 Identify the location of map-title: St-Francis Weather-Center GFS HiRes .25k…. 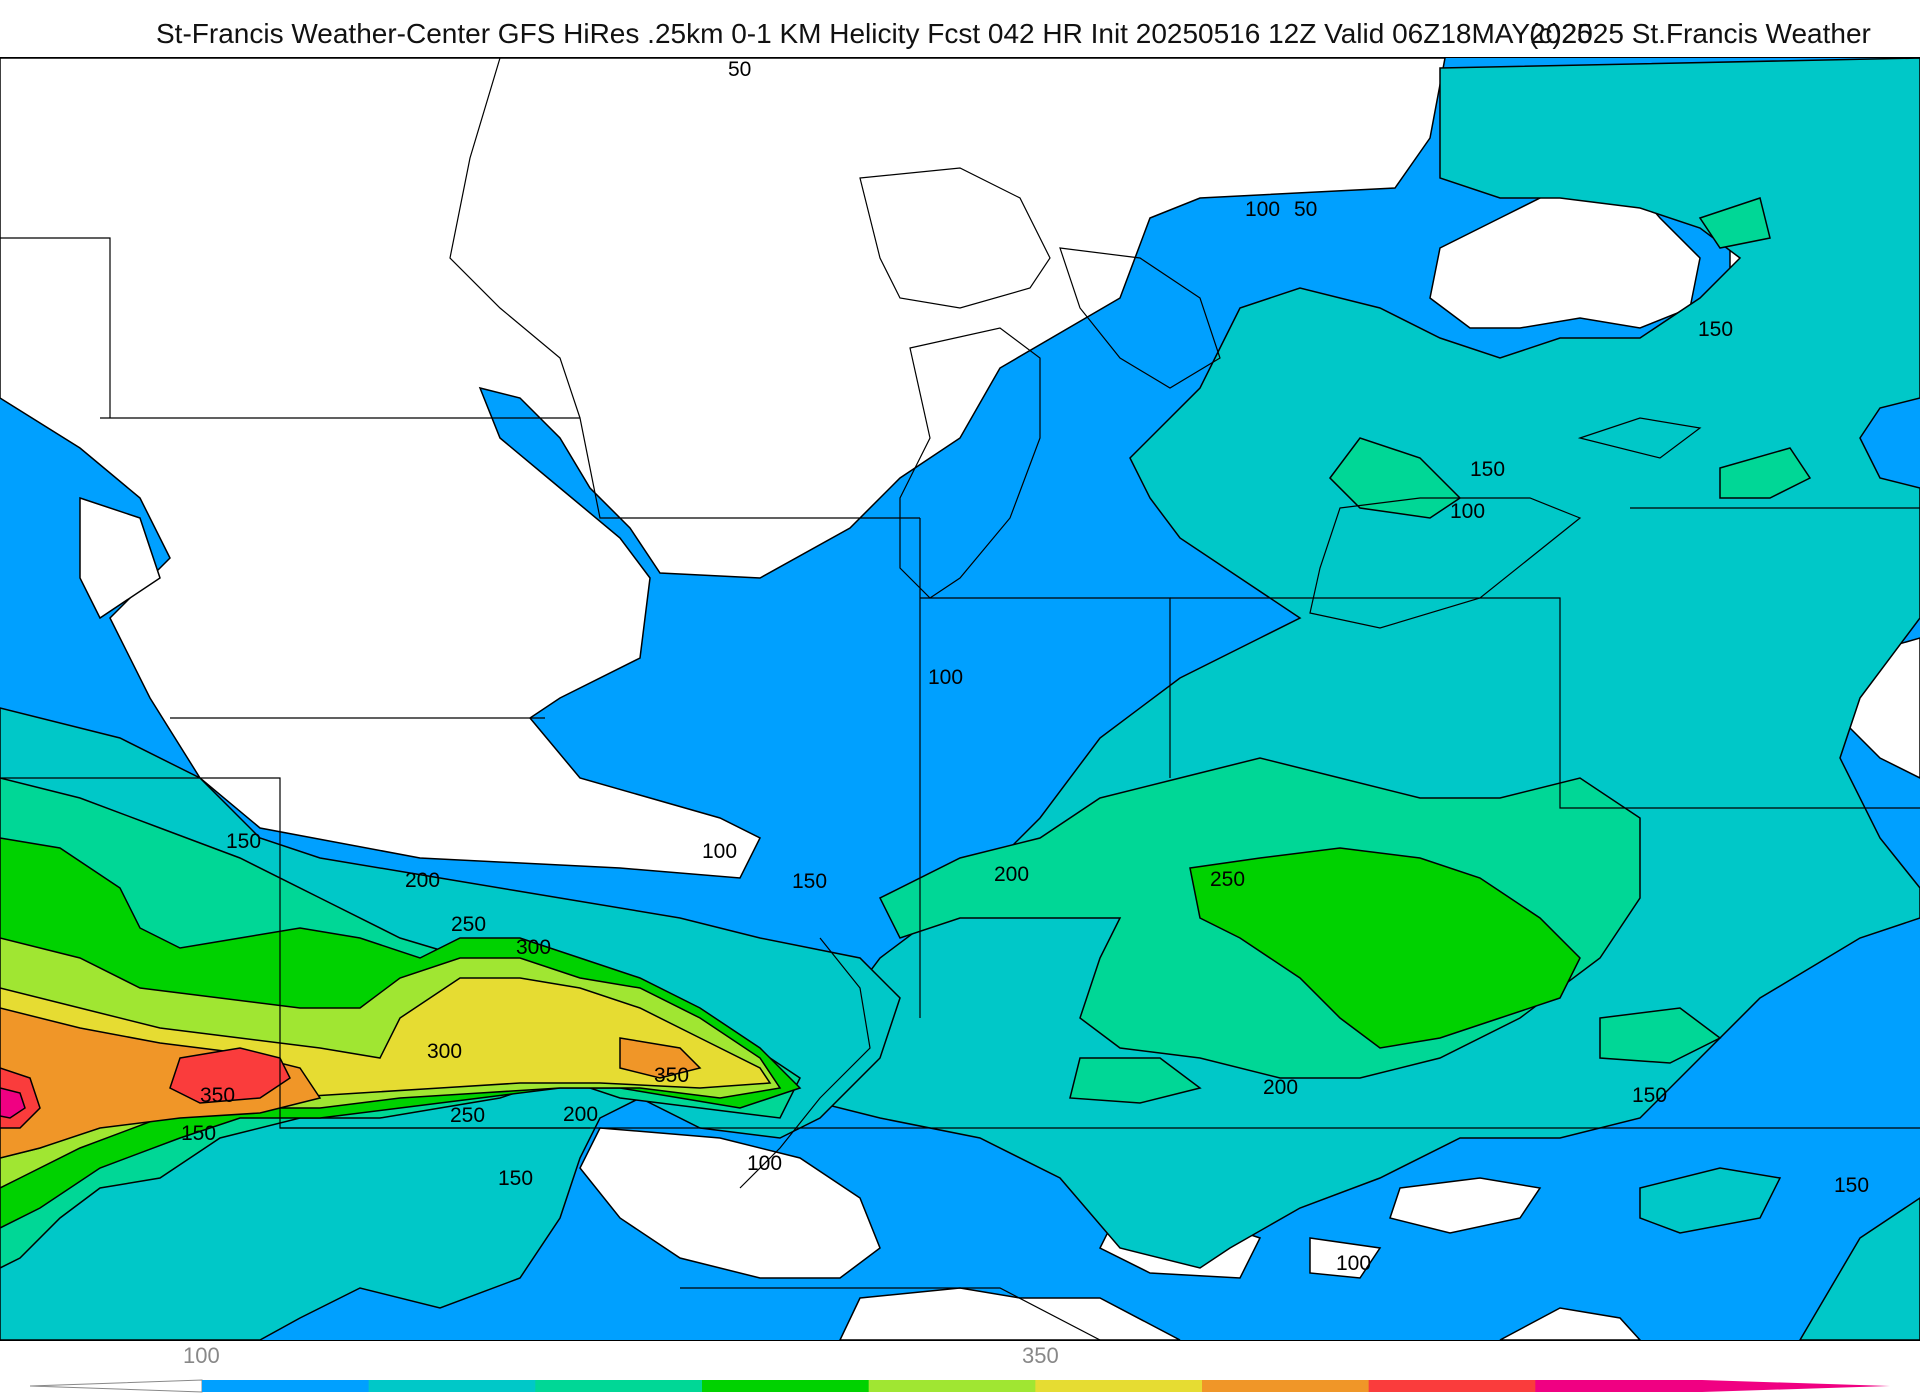
(874, 33).